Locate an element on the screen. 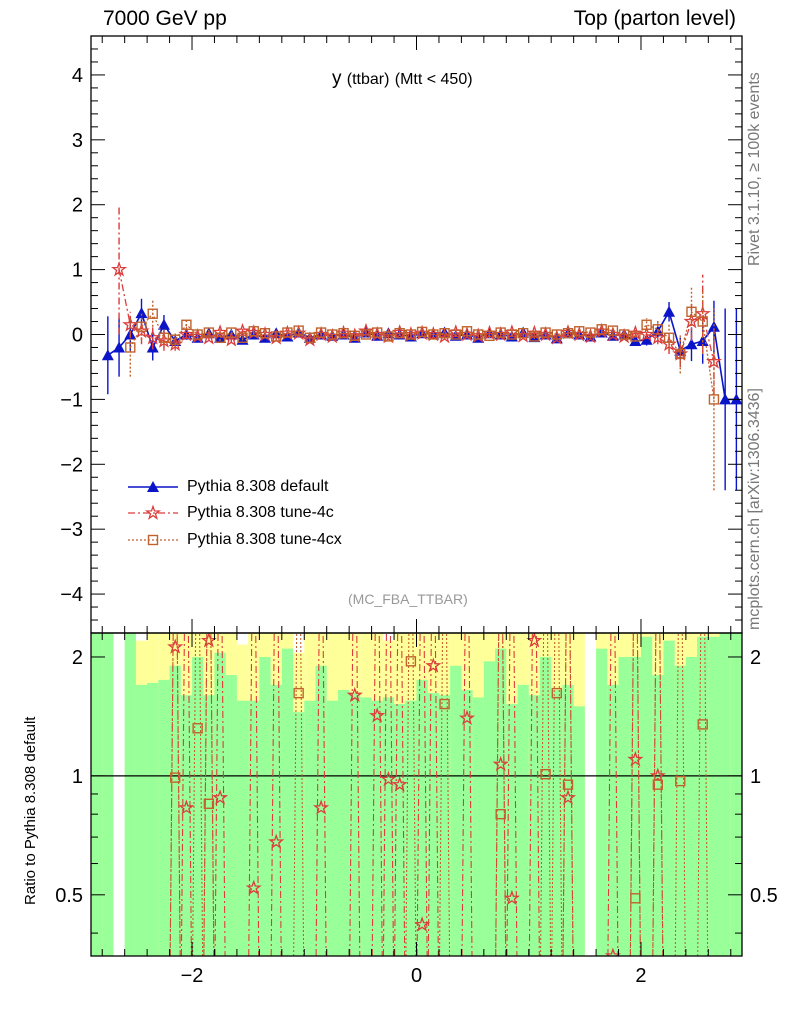  series-line-tune-4c is located at coordinates (416, 315).